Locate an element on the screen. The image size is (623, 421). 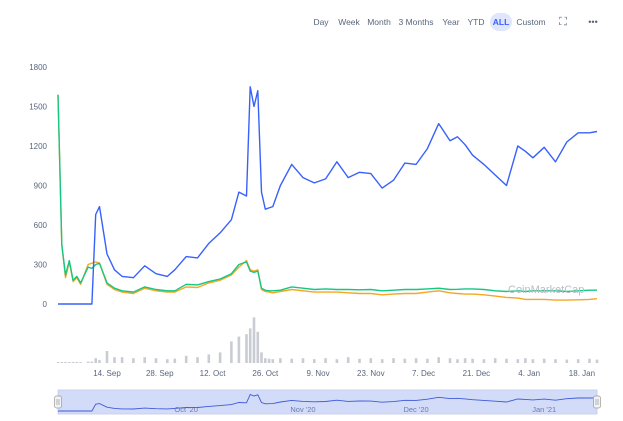
range-button-3-months: 3 Months is located at coordinates (416, 22).